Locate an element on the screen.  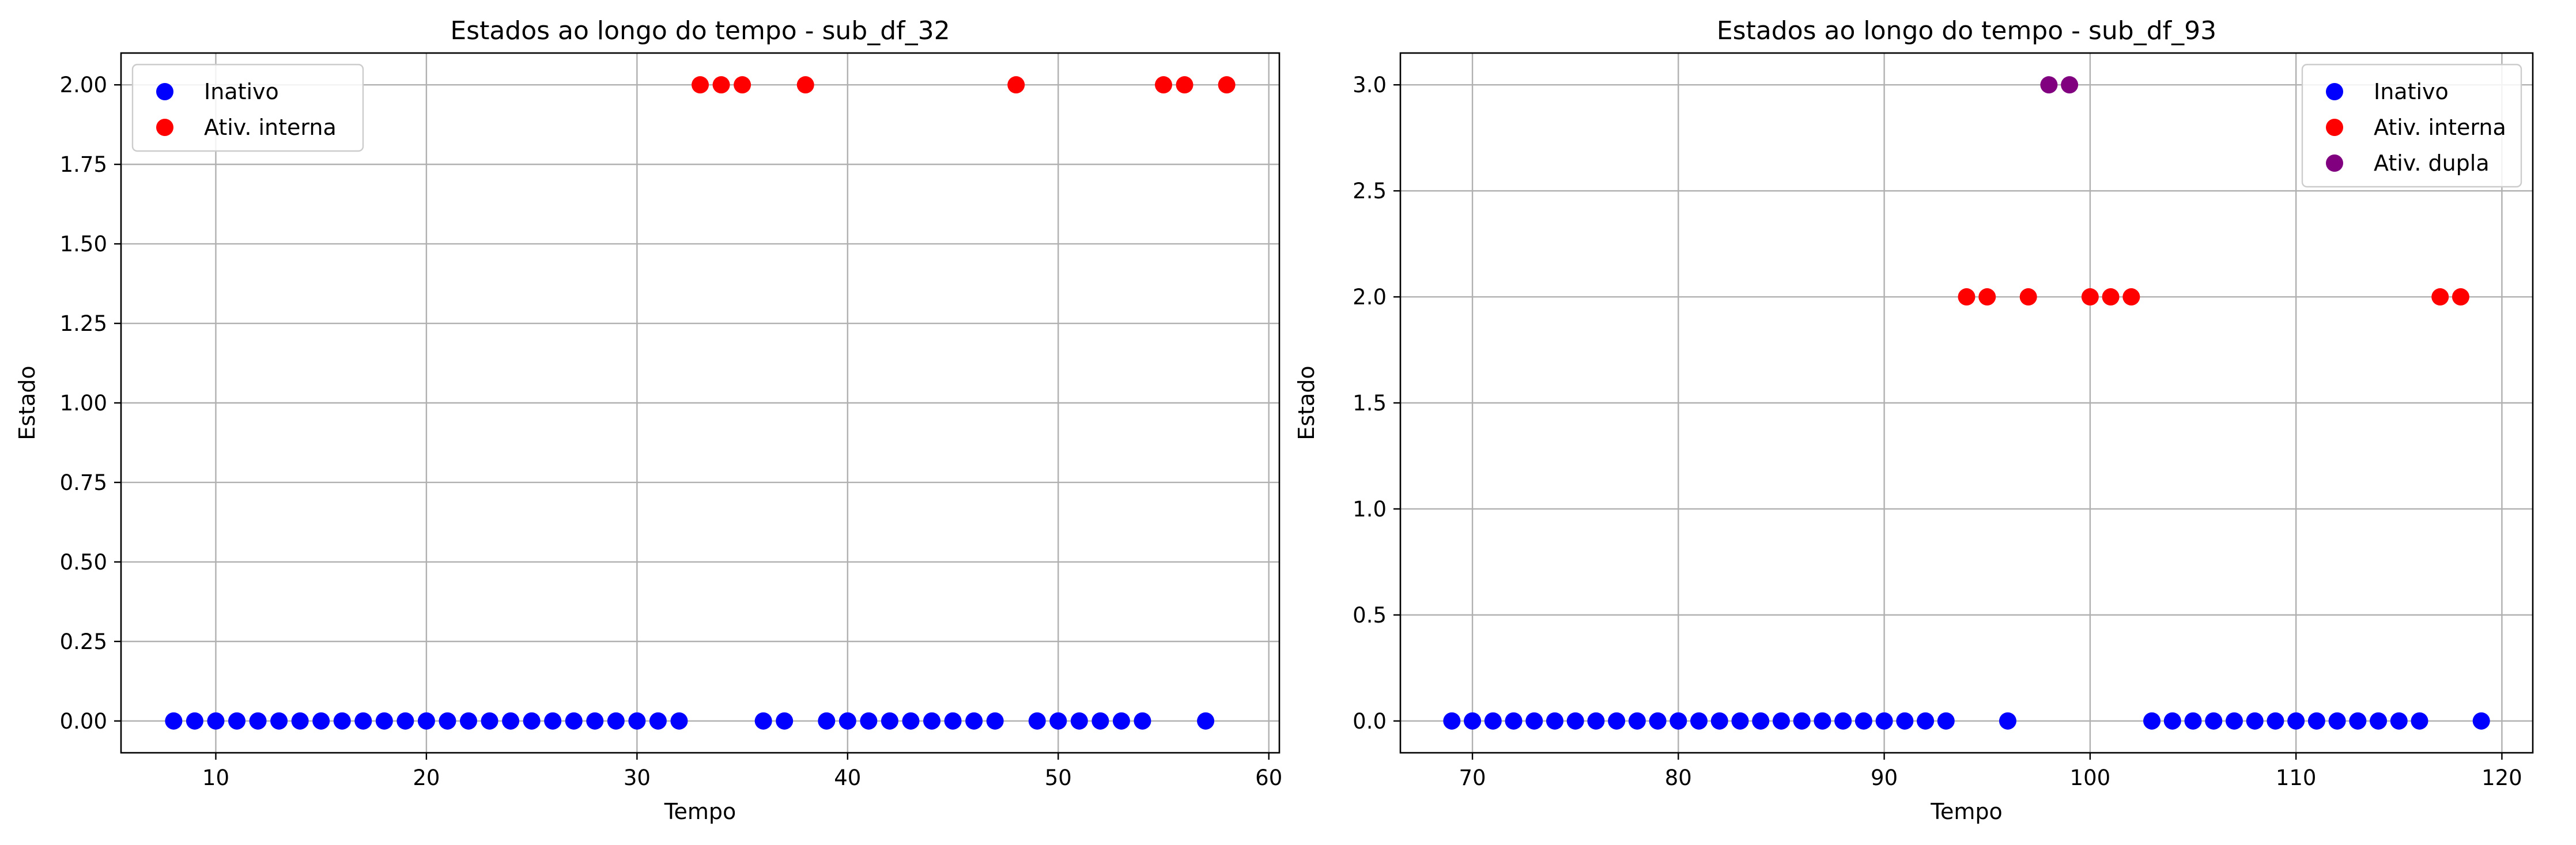
y-tick-label: 0.25 is located at coordinates (83, 641).